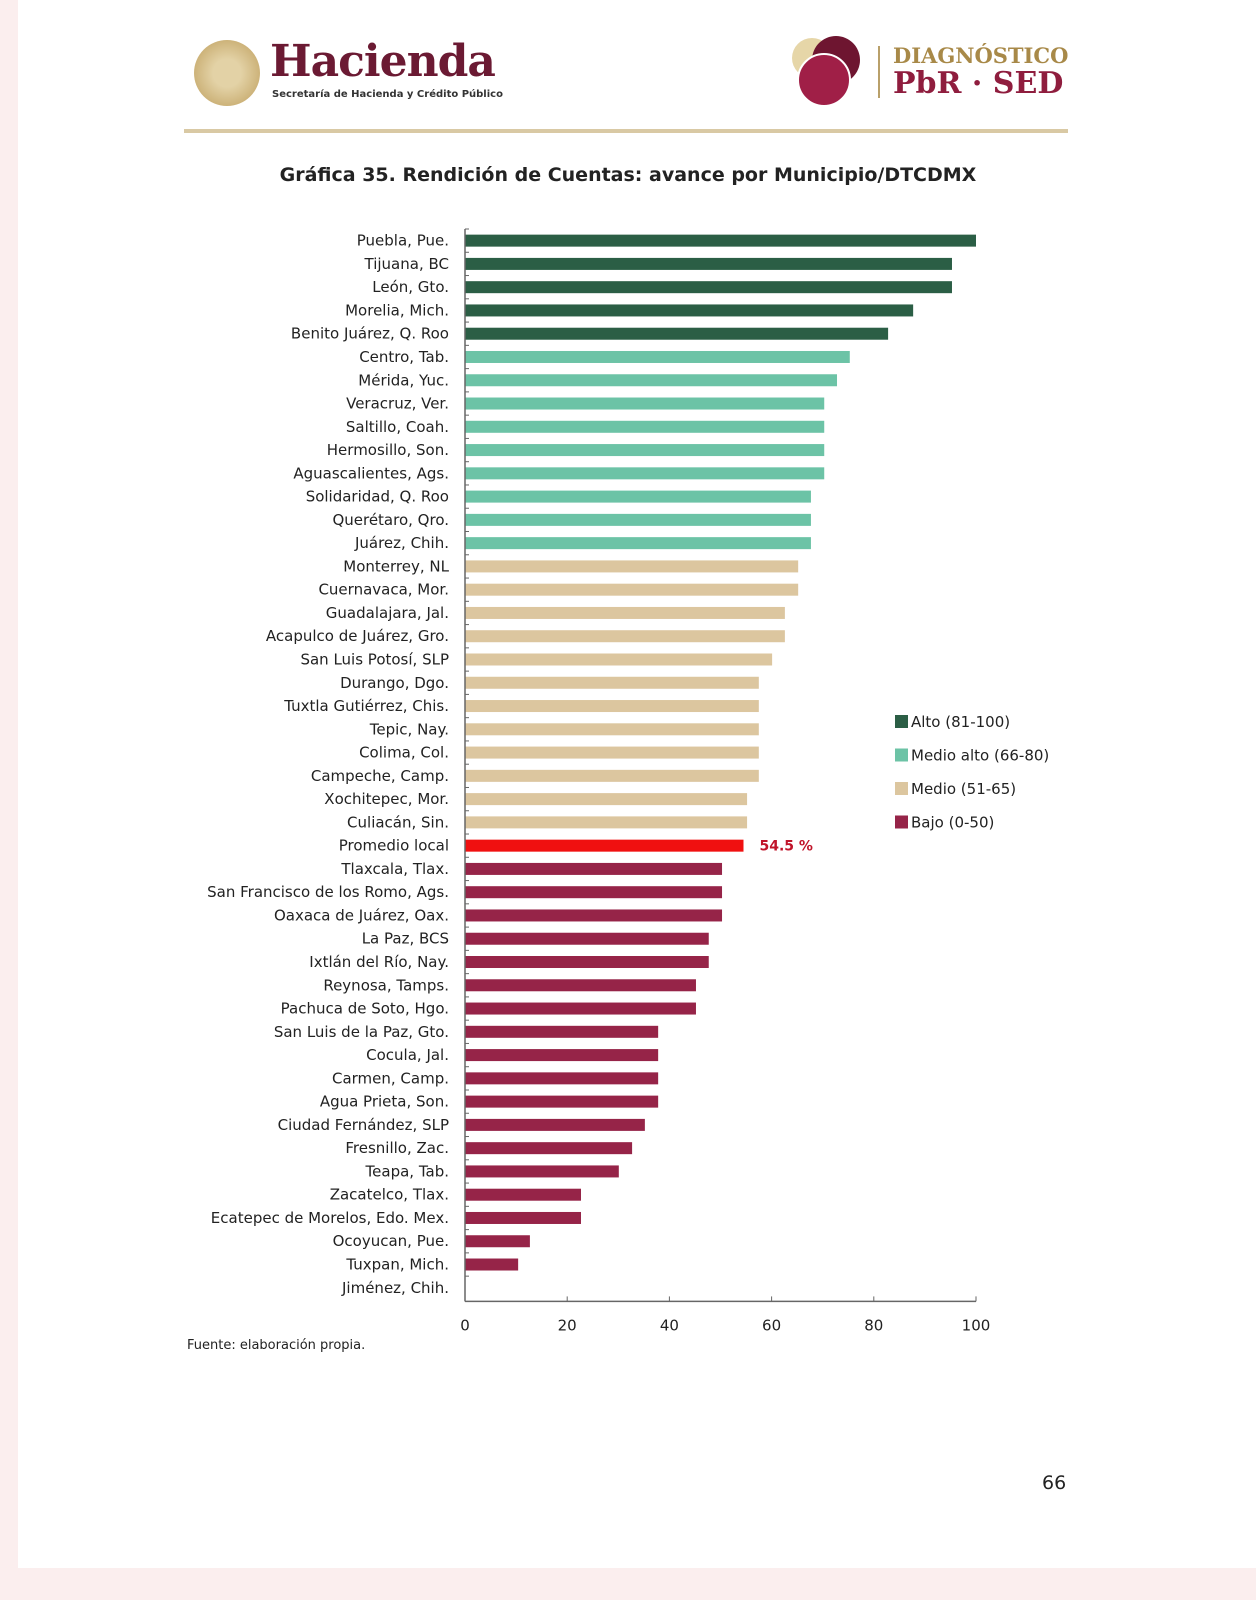  What do you see at coordinates (771, 1325) in the screenshot?
I see `x-tick-label: 60` at bounding box center [771, 1325].